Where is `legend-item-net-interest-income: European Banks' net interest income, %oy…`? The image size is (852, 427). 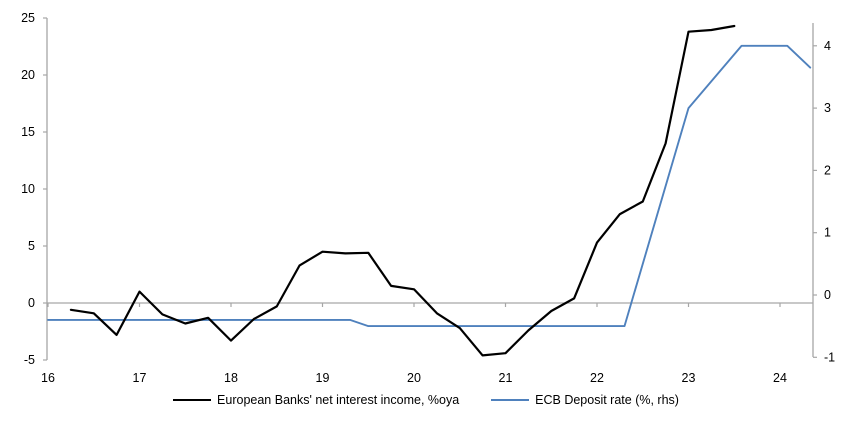
legend-item-net-interest-income: European Banks' net interest income, %oy… is located at coordinates (316, 400).